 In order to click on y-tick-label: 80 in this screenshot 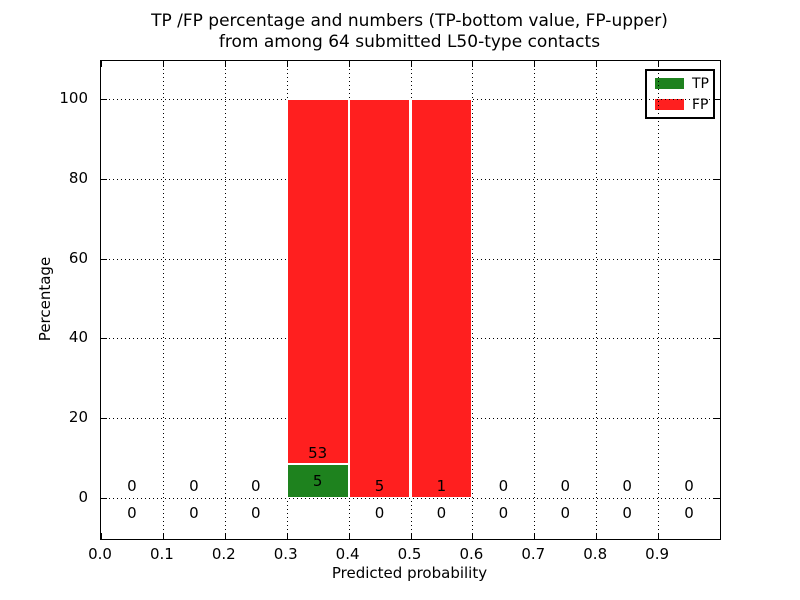, I will do `click(78, 177)`.